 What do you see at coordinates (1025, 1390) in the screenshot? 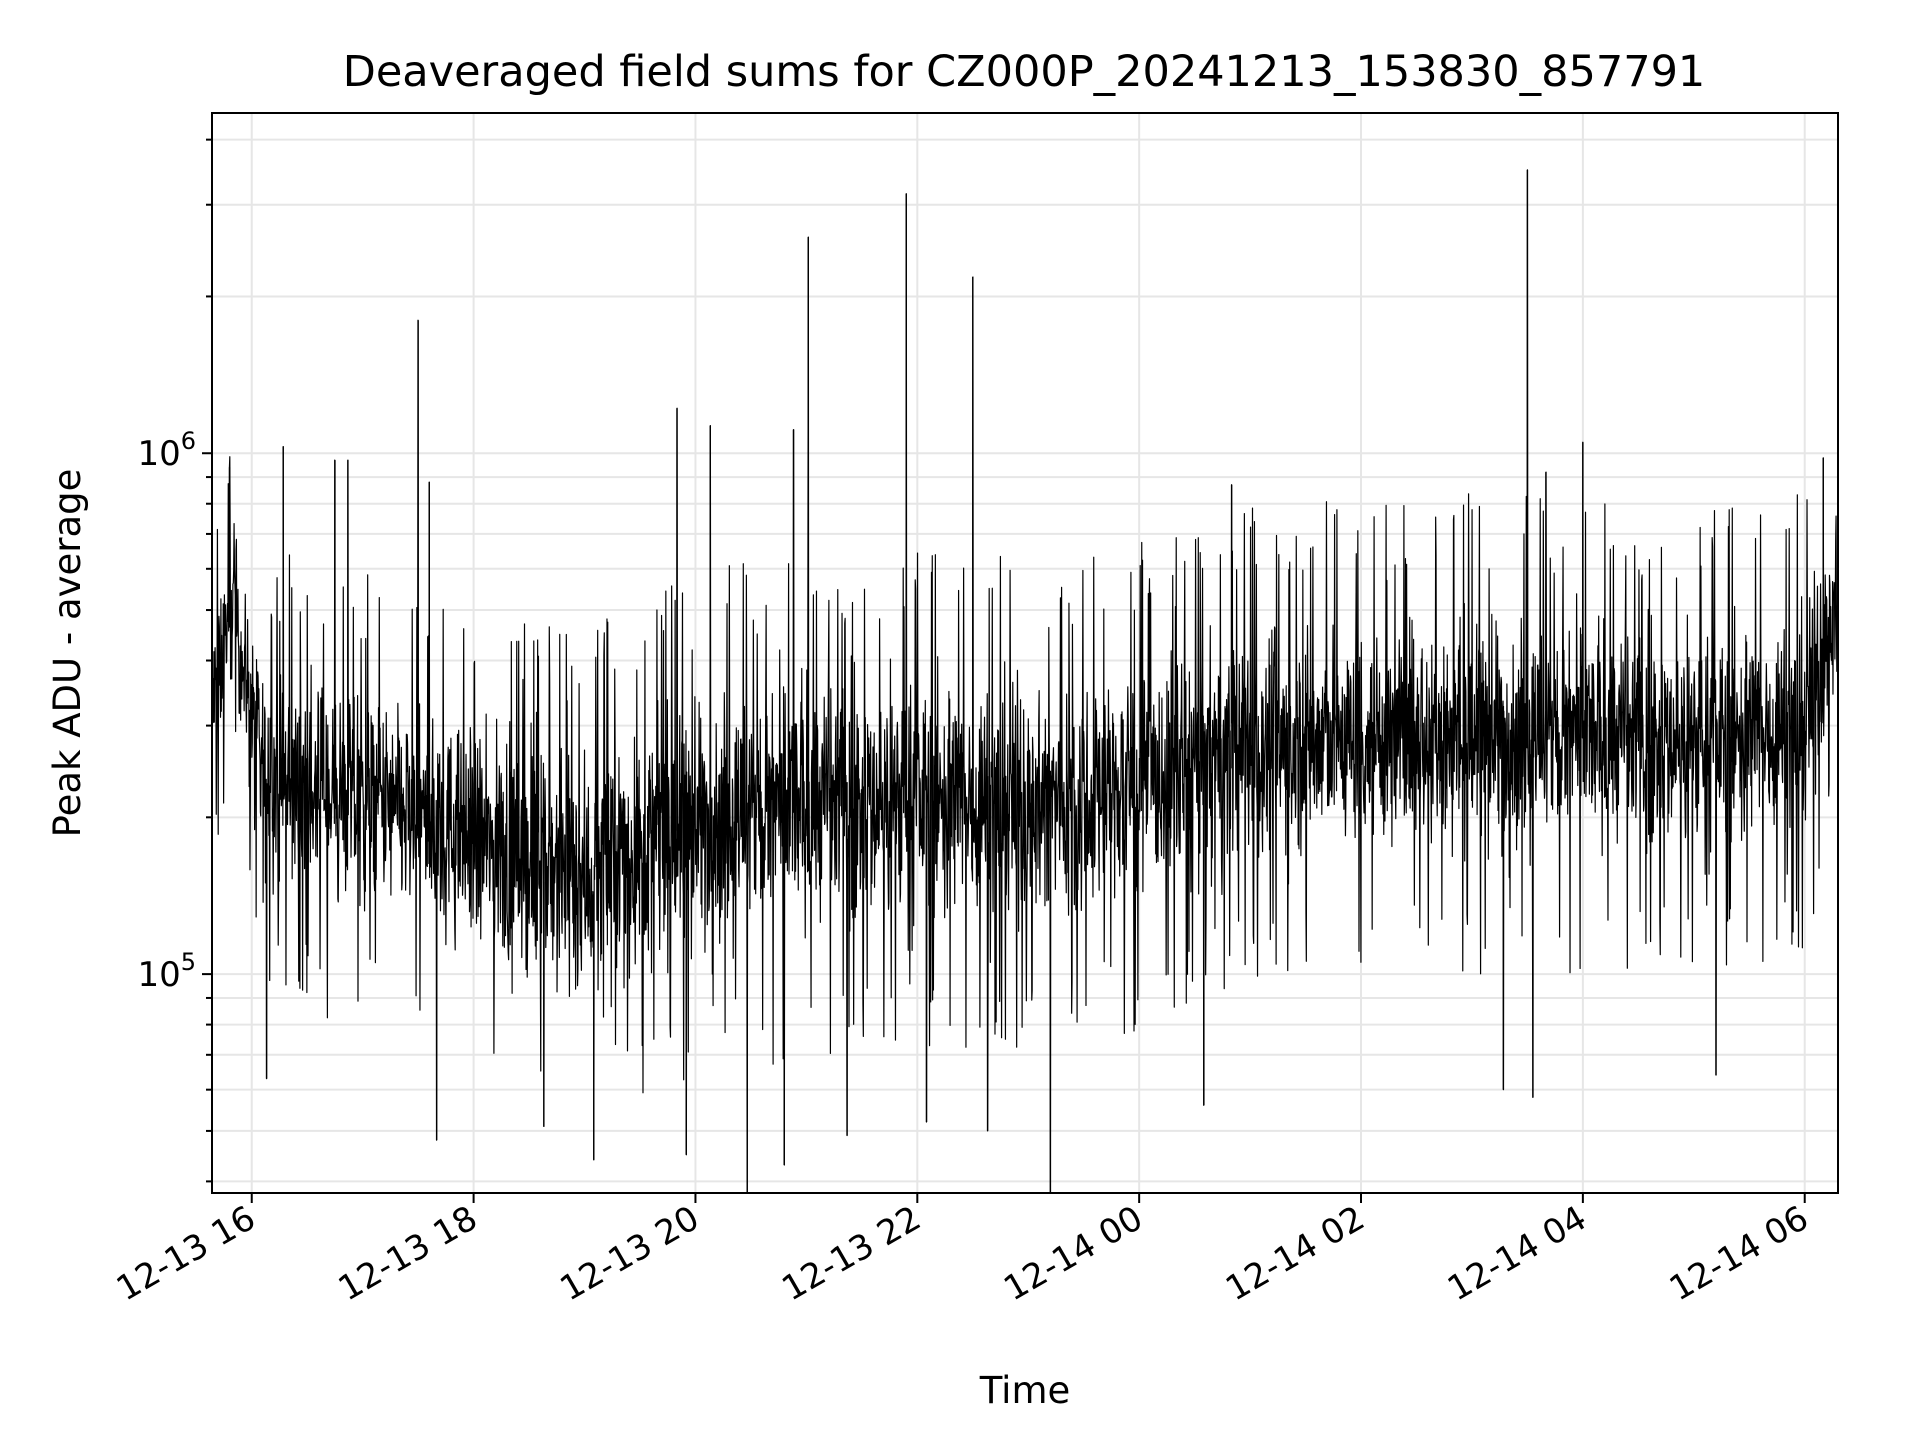
I see `x-axis-label: Time` at bounding box center [1025, 1390].